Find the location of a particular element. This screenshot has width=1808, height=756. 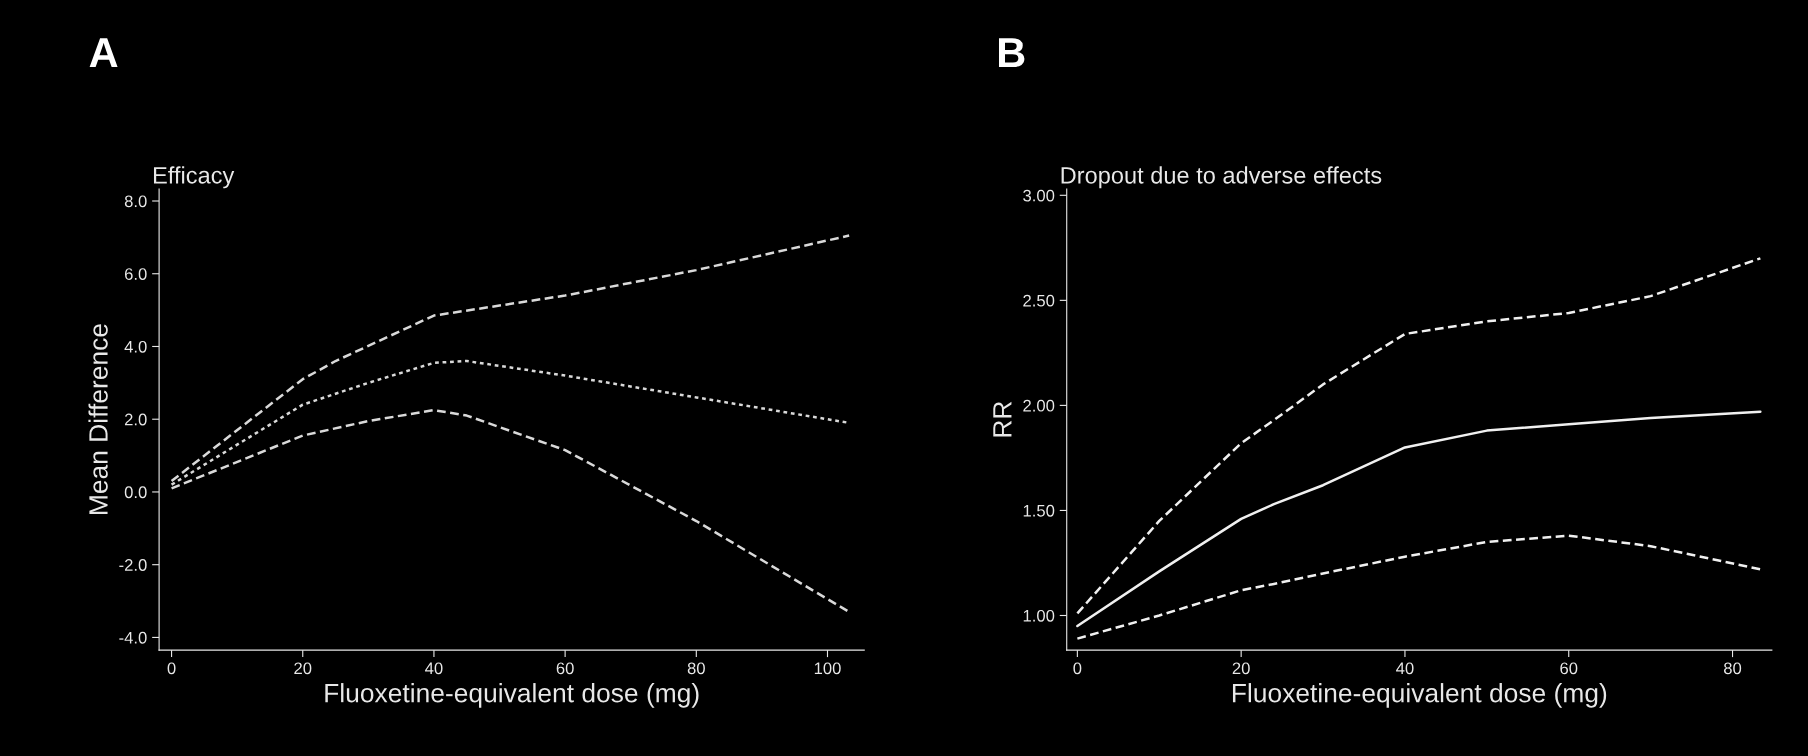

y-tick-label: 4.0 is located at coordinates (135, 346).